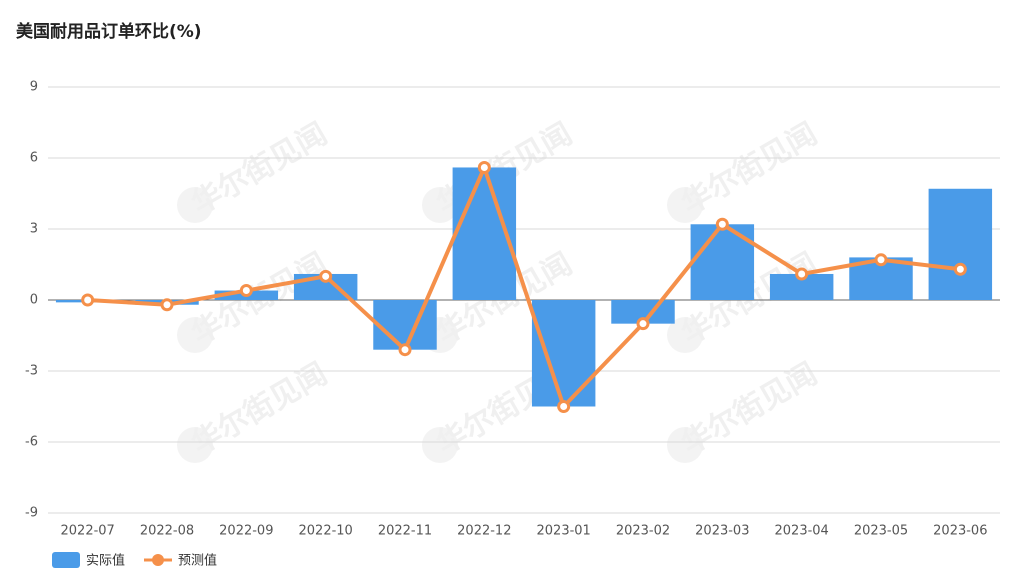  Describe the element at coordinates (105, 561) in the screenshot. I see `legend-label: 实际值` at that location.